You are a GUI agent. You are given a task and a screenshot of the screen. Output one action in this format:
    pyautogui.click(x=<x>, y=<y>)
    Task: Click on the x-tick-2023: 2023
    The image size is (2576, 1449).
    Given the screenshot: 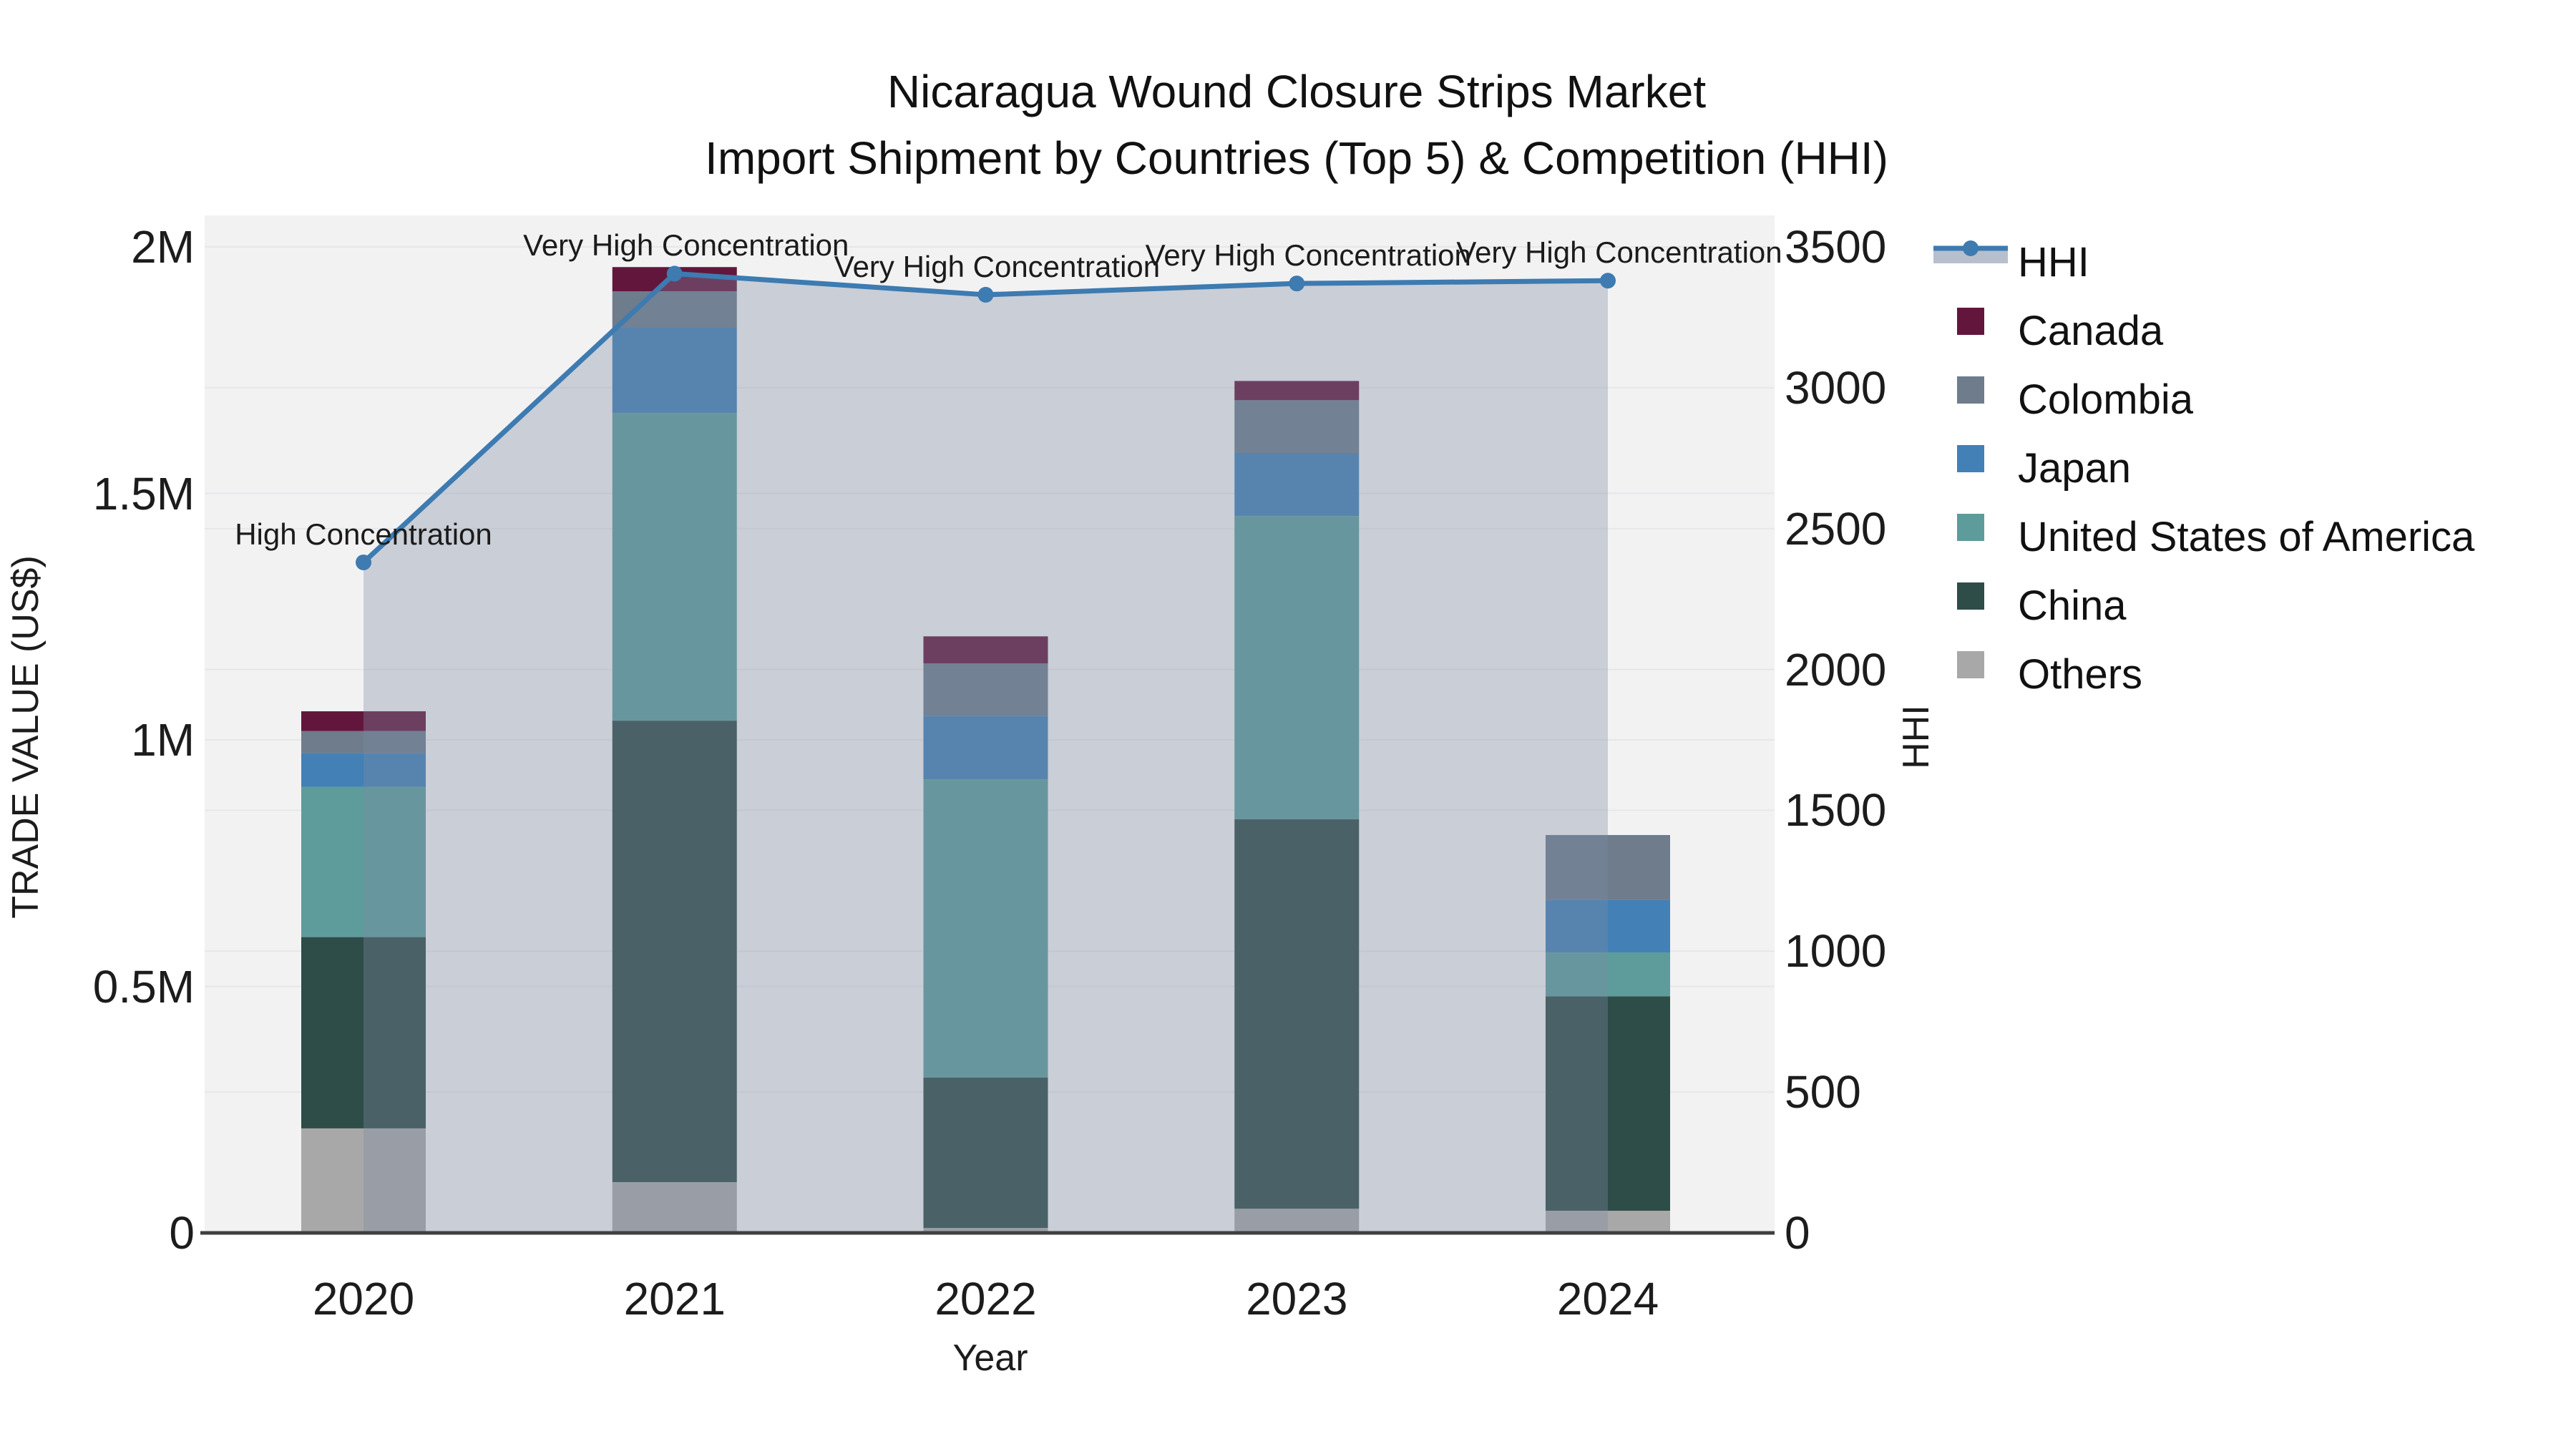 What is the action you would take?
    pyautogui.click(x=1297, y=1298)
    